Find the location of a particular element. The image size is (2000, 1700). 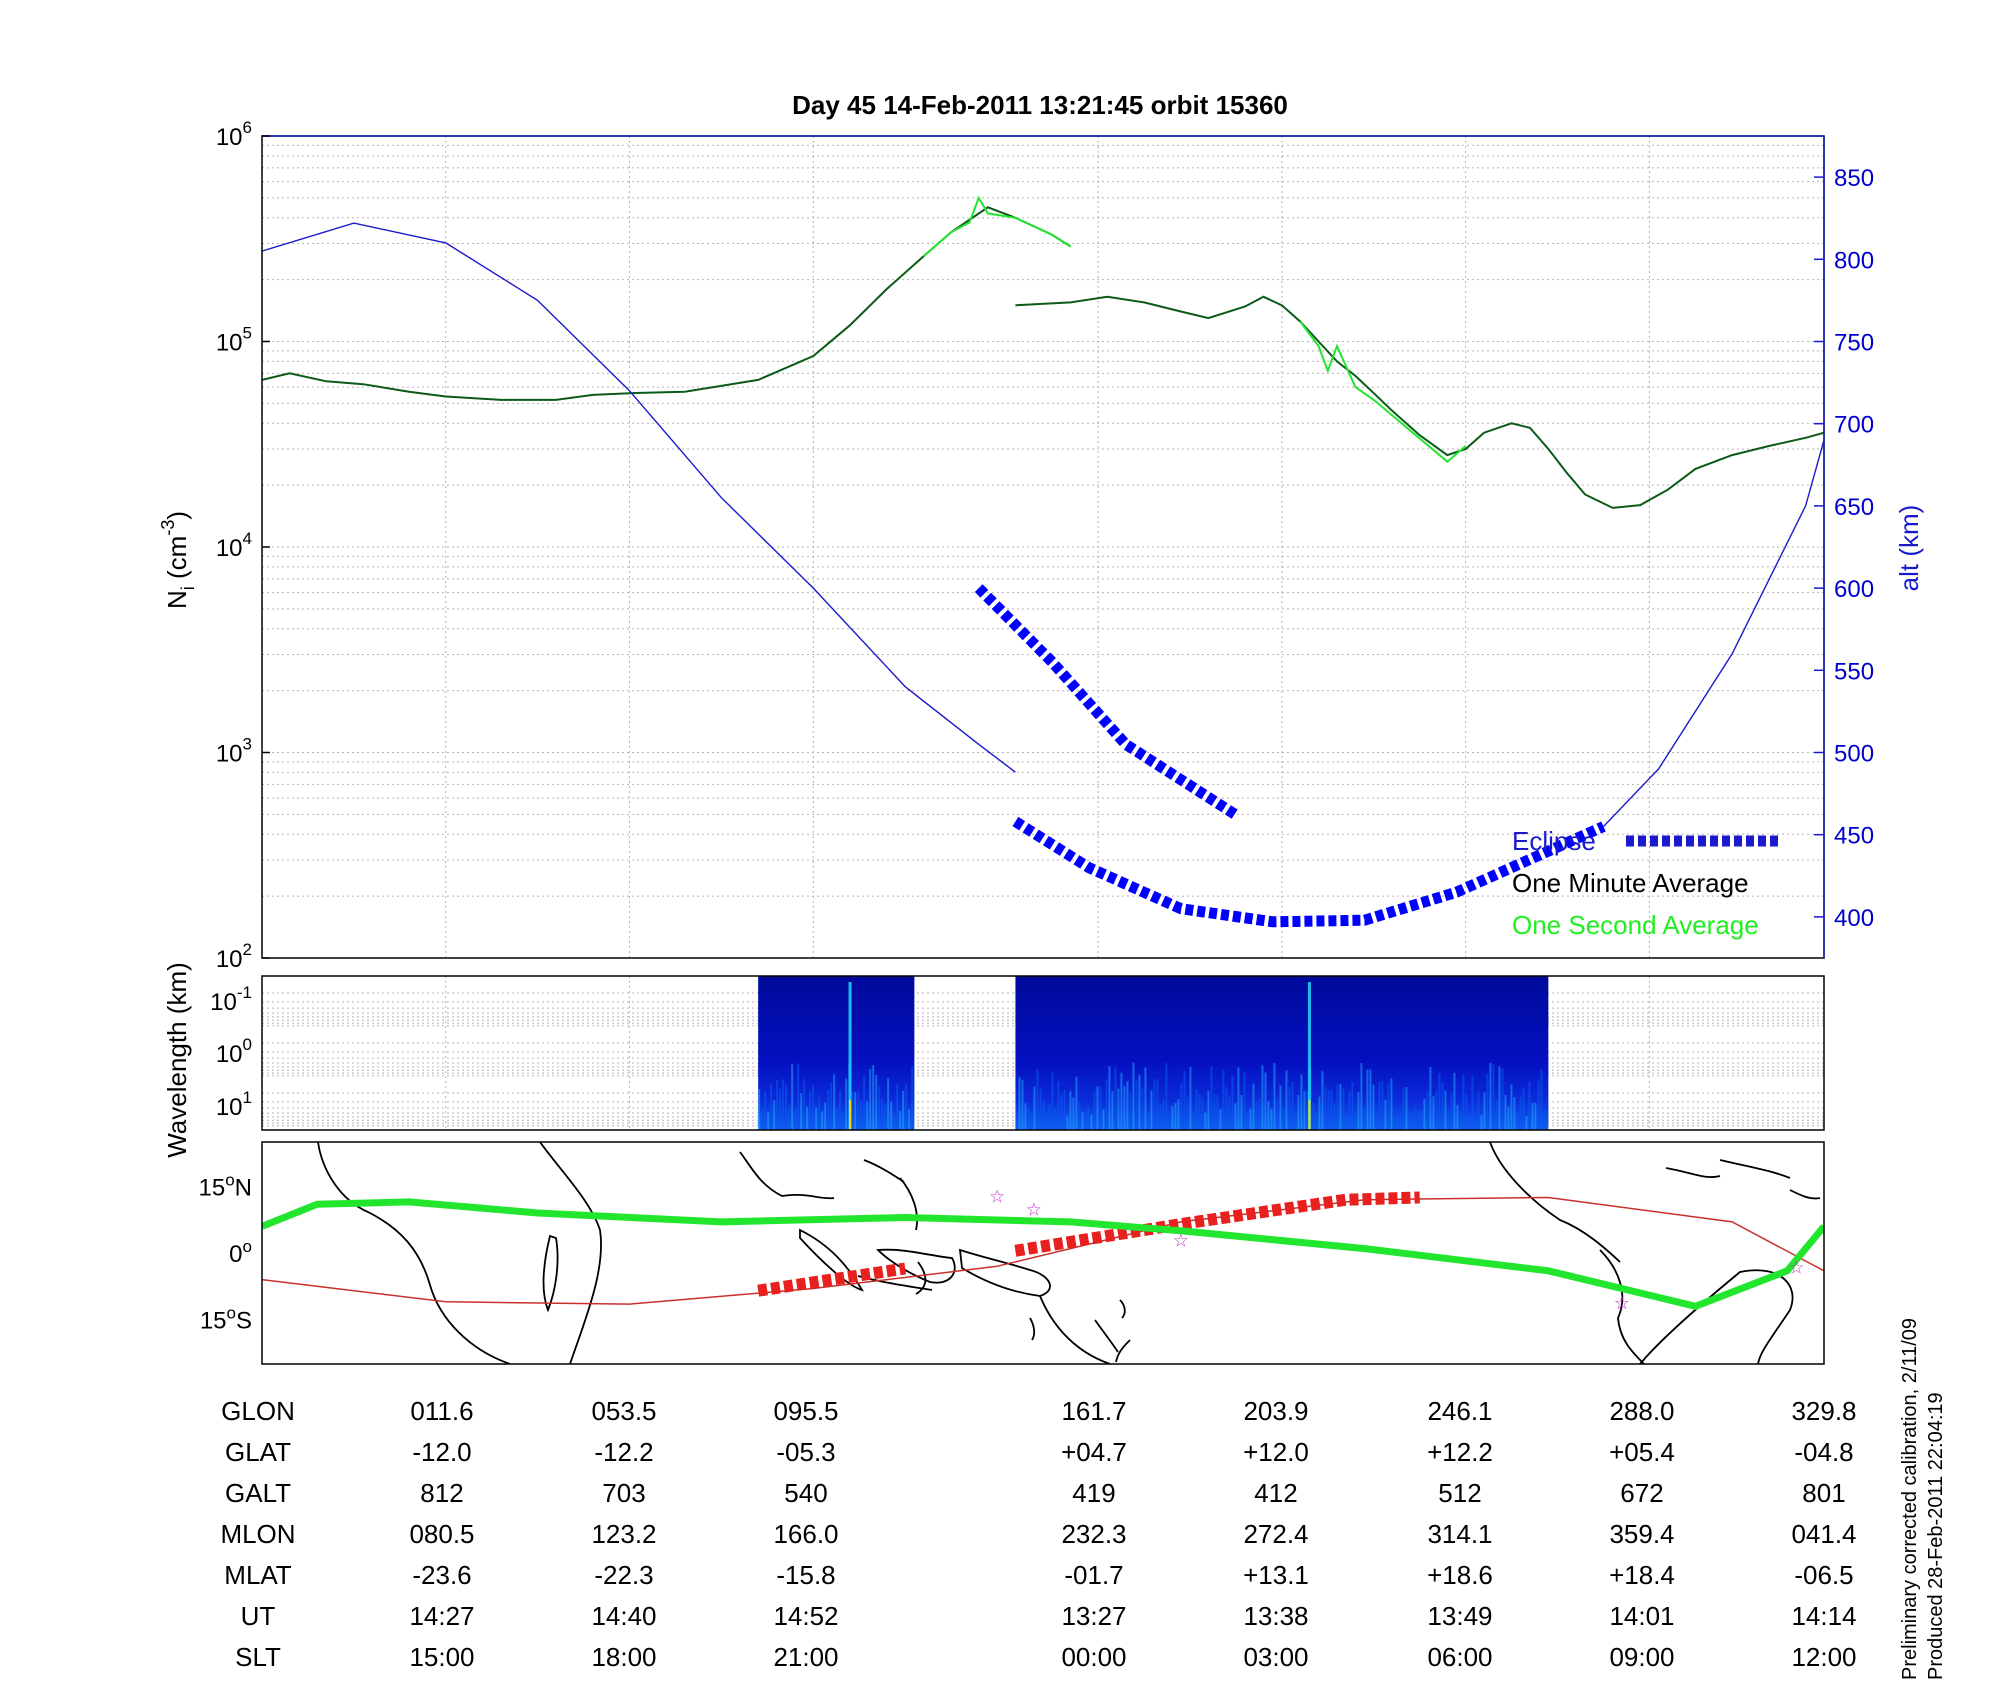

eclipse-segment is located at coordinates (1309, 872).